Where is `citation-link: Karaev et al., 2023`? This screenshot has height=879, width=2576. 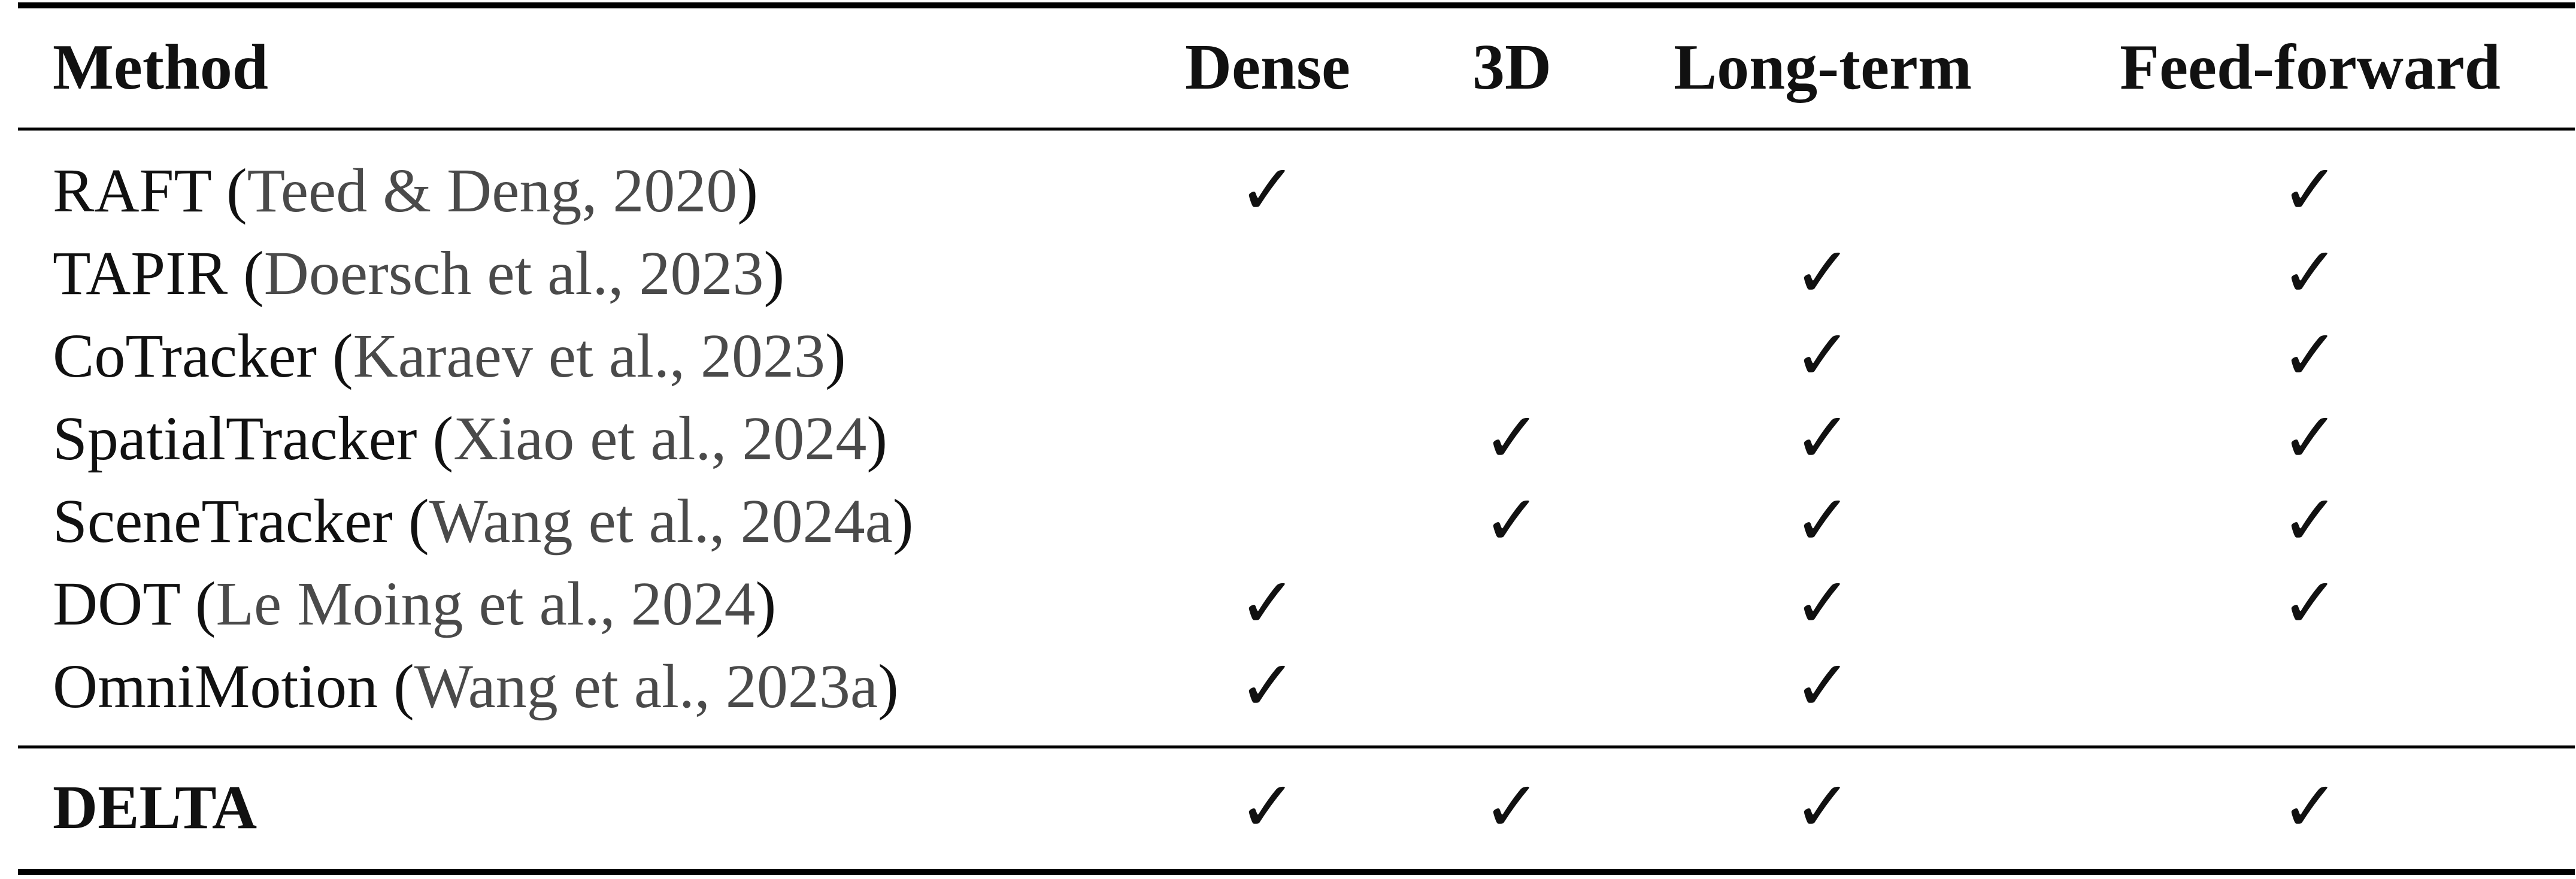 citation-link: Karaev et al., 2023 is located at coordinates (589, 356).